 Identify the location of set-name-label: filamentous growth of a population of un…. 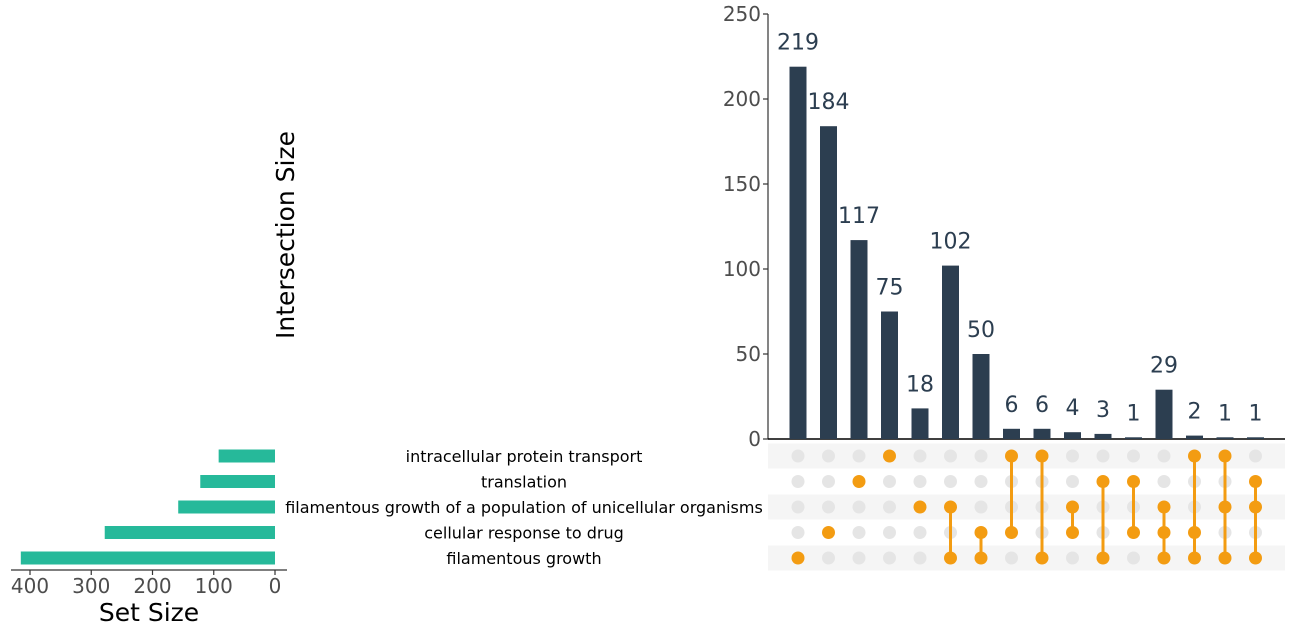
(524, 507).